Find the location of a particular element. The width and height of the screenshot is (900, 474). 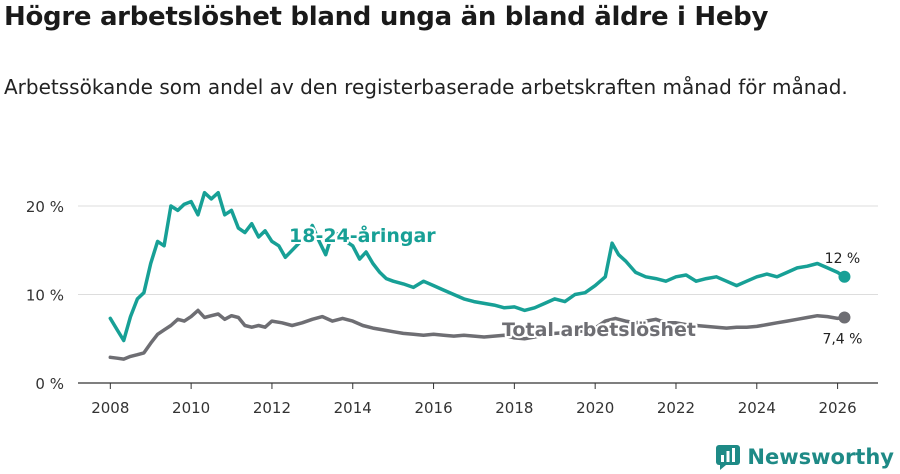

y-tick-label: 20 % is located at coordinates (45, 207).